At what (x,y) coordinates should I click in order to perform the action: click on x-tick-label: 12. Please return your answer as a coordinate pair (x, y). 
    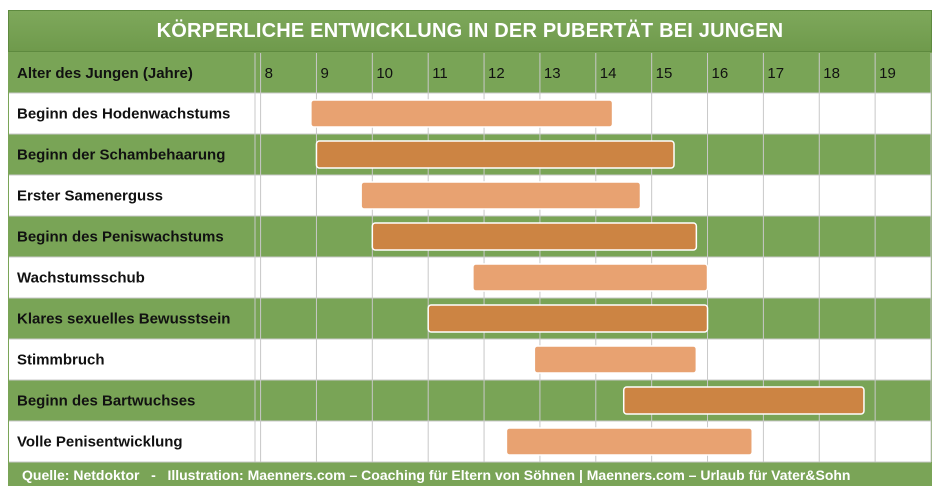
    Looking at the image, I should click on (496, 73).